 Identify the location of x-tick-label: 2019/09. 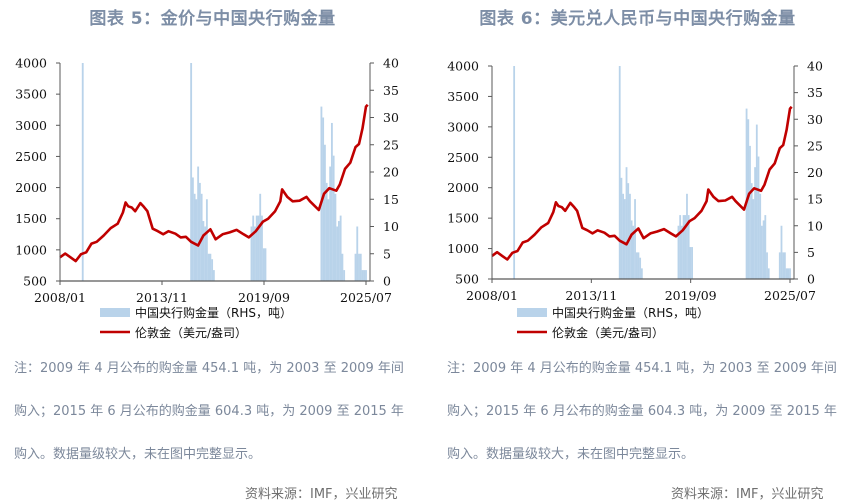
(691, 295).